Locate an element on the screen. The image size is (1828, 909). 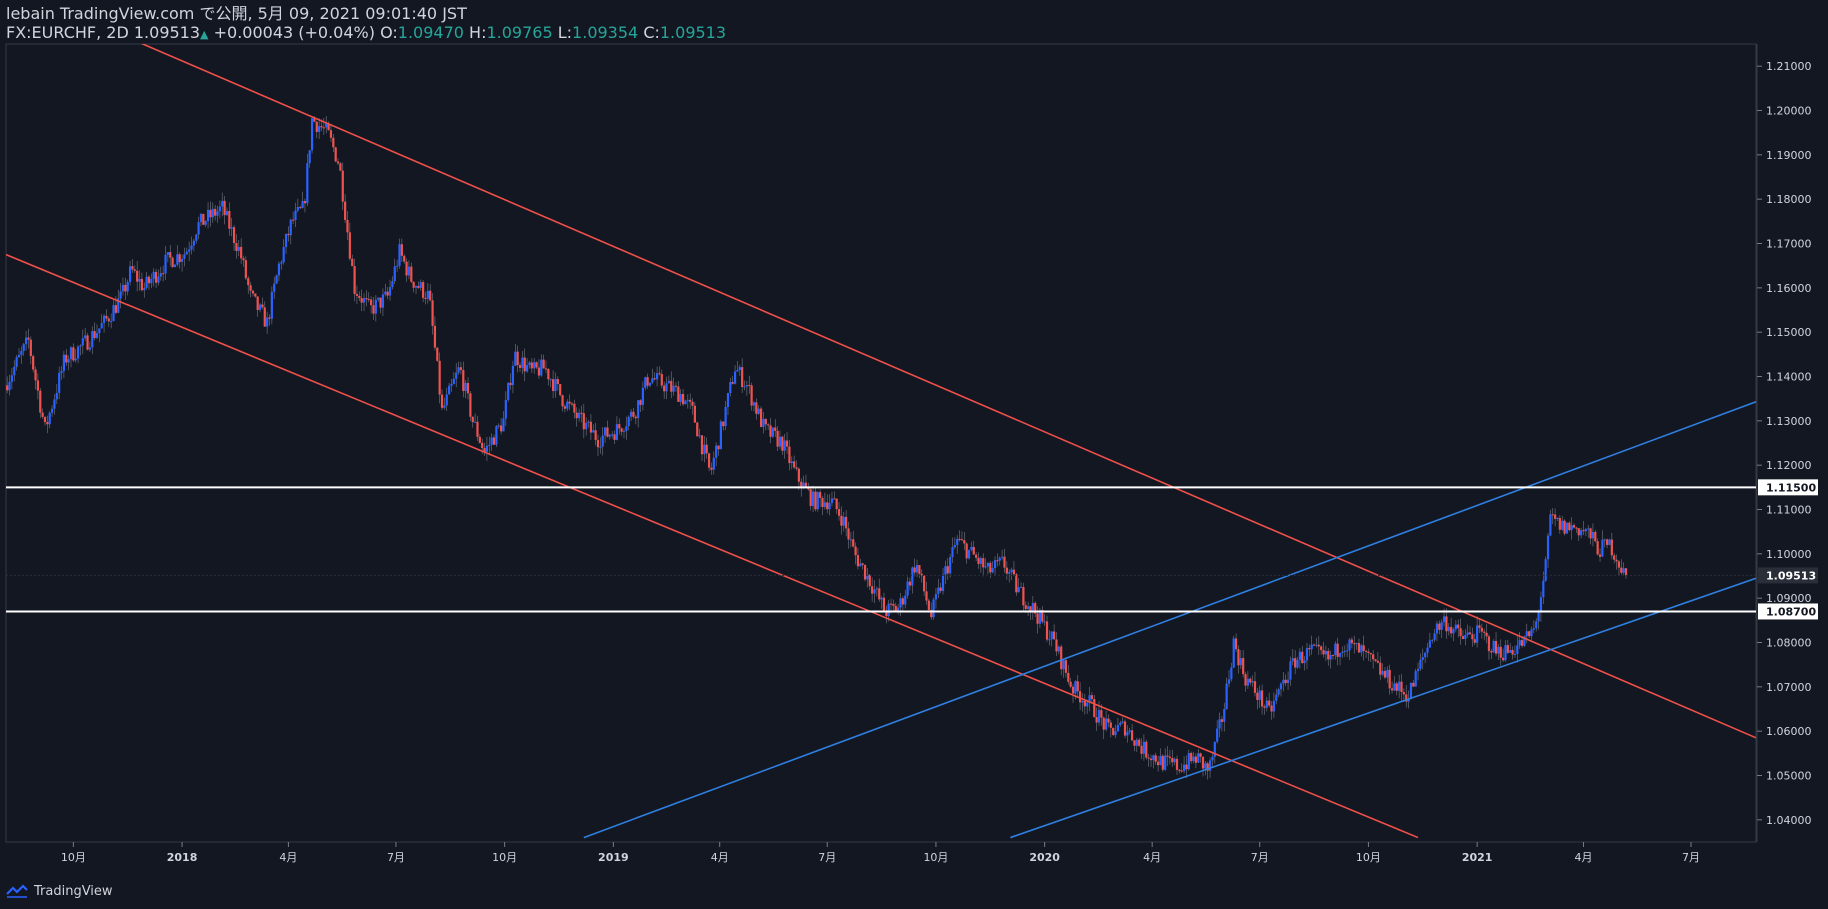
y-tick-label: 1.12000 is located at coordinates (1789, 465).